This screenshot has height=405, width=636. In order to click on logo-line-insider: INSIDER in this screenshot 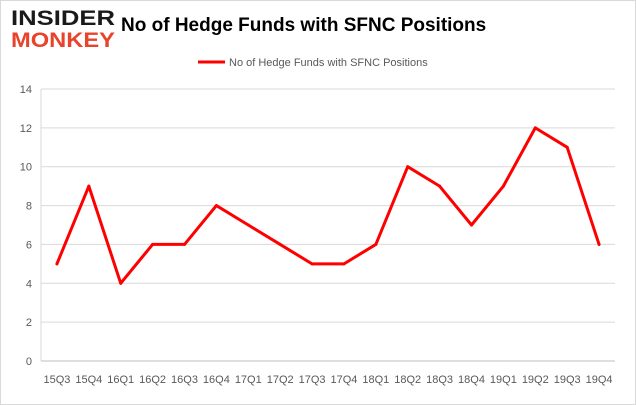, I will do `click(63, 18)`.